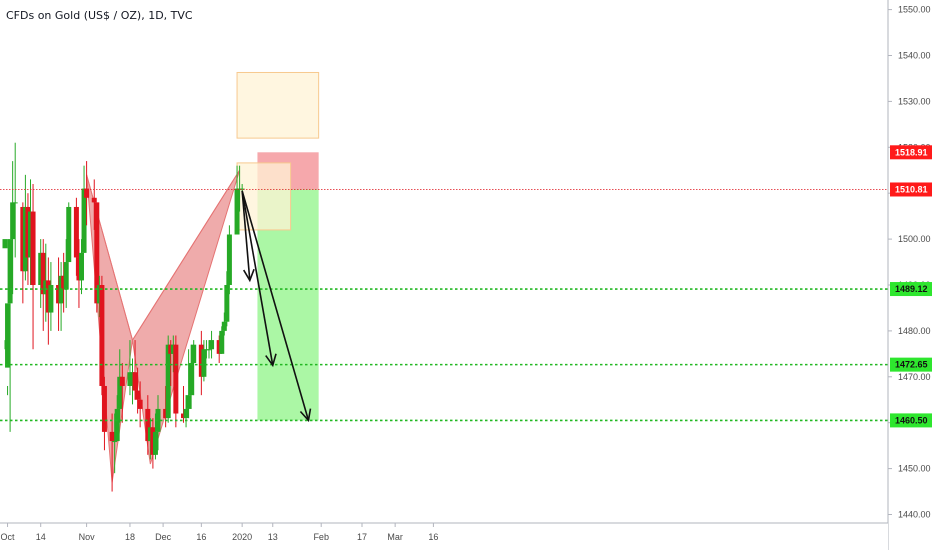 This screenshot has height=550, width=932. What do you see at coordinates (99, 15) in the screenshot?
I see `chart-title: CFDs on Gold (US$ / OZ), 1D, TVC` at bounding box center [99, 15].